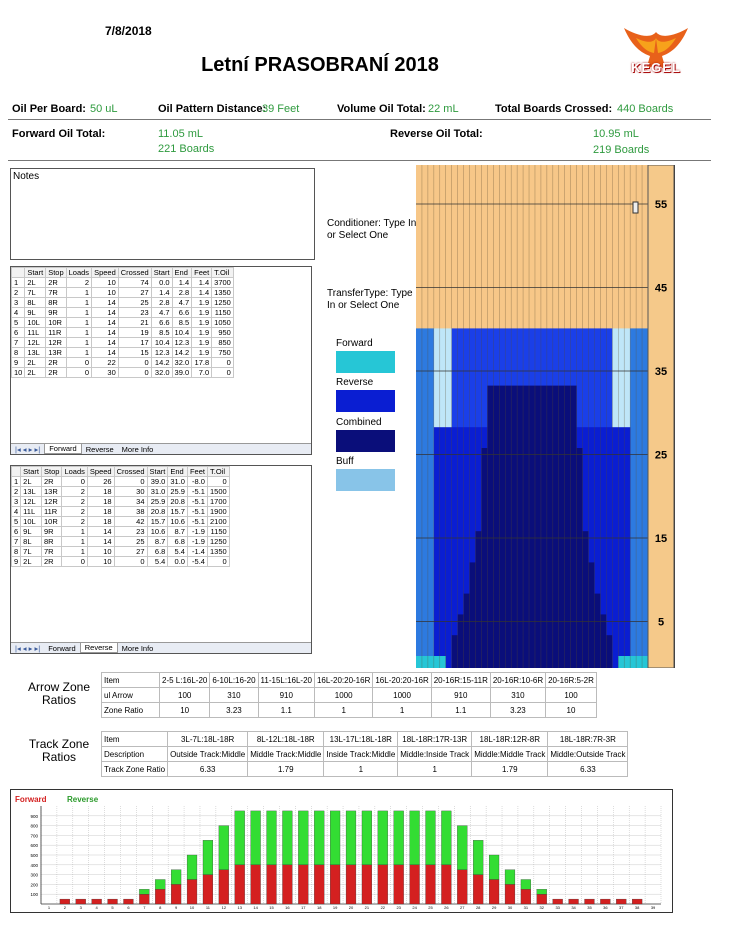  What do you see at coordinates (100, 561) in the screenshot?
I see `table-cell: 10` at bounding box center [100, 561].